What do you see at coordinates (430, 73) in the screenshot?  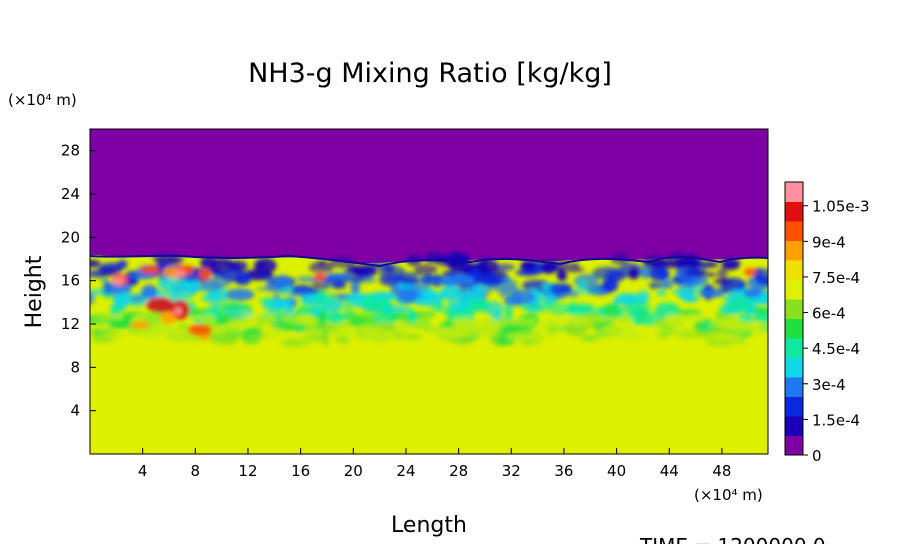 I see `chart-title: NH3-g Mixing Ratio [kg/kg]` at bounding box center [430, 73].